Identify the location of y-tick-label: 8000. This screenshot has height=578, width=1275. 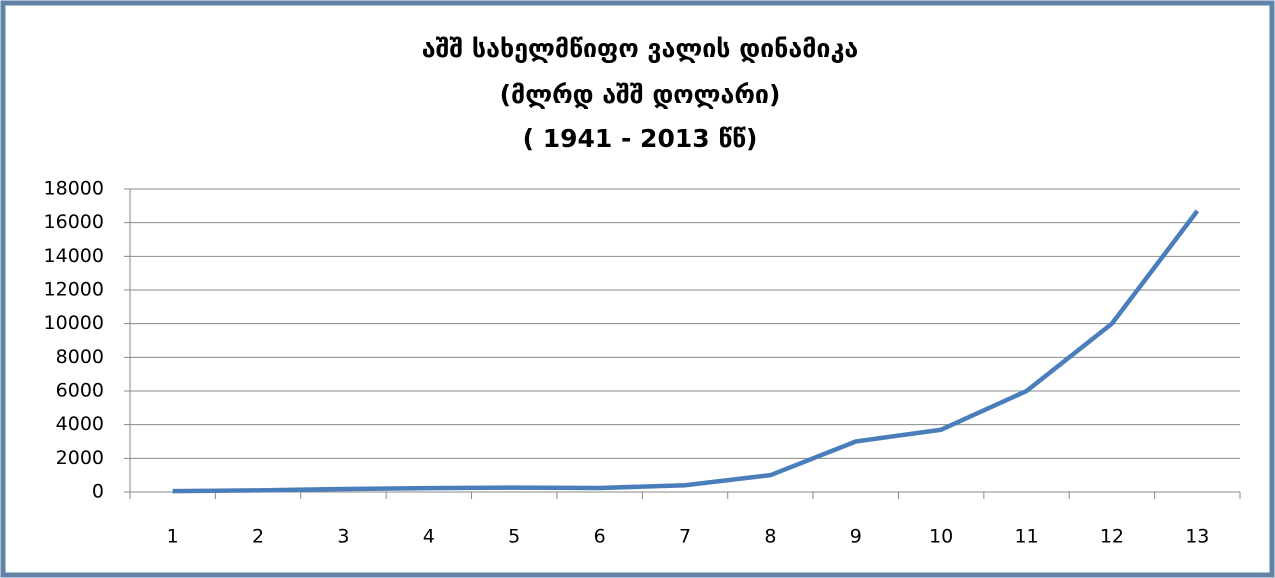
(80, 357).